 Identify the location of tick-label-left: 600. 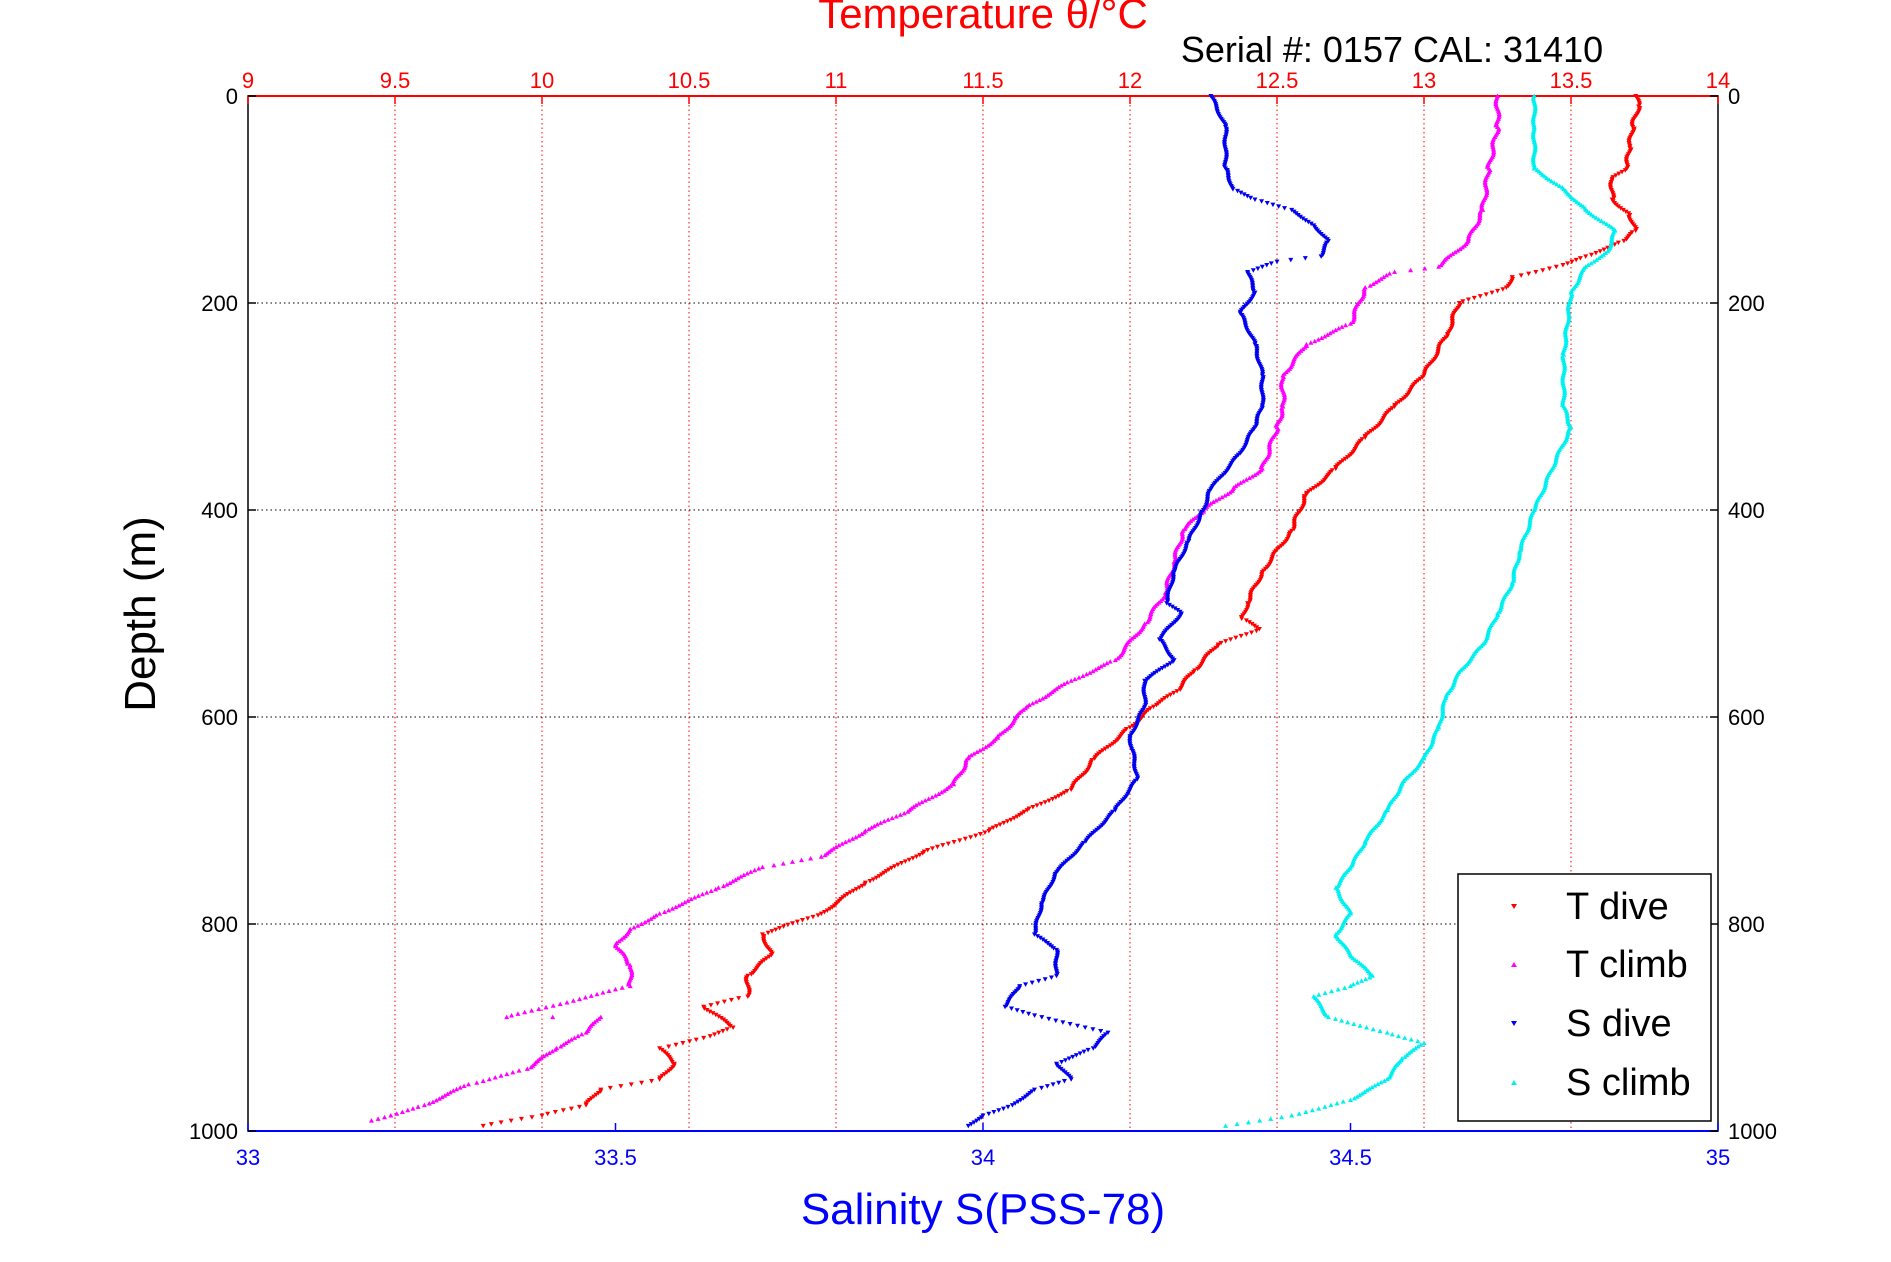
(219, 717).